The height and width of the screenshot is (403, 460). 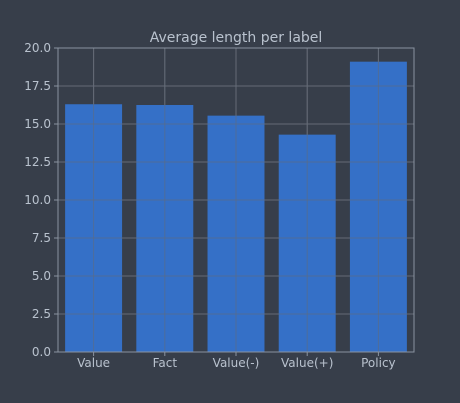 I want to click on y-tick-label: 10.0, so click(x=37, y=200).